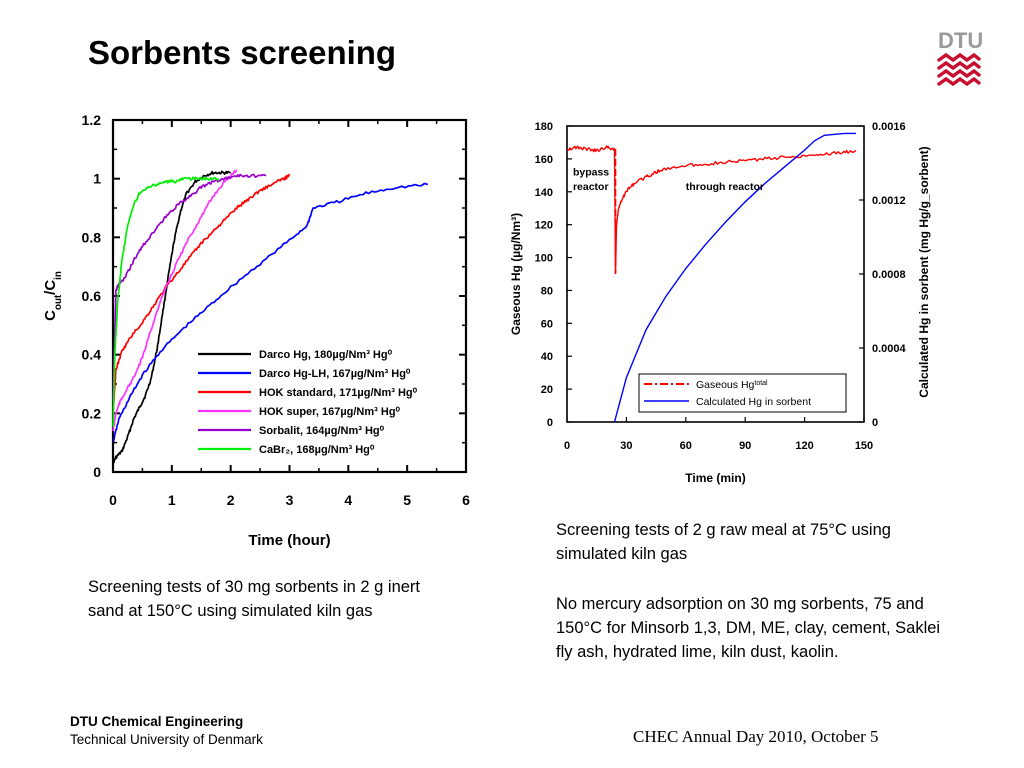  Describe the element at coordinates (92, 120) in the screenshot. I see `y-tick-label: 1.2` at that location.